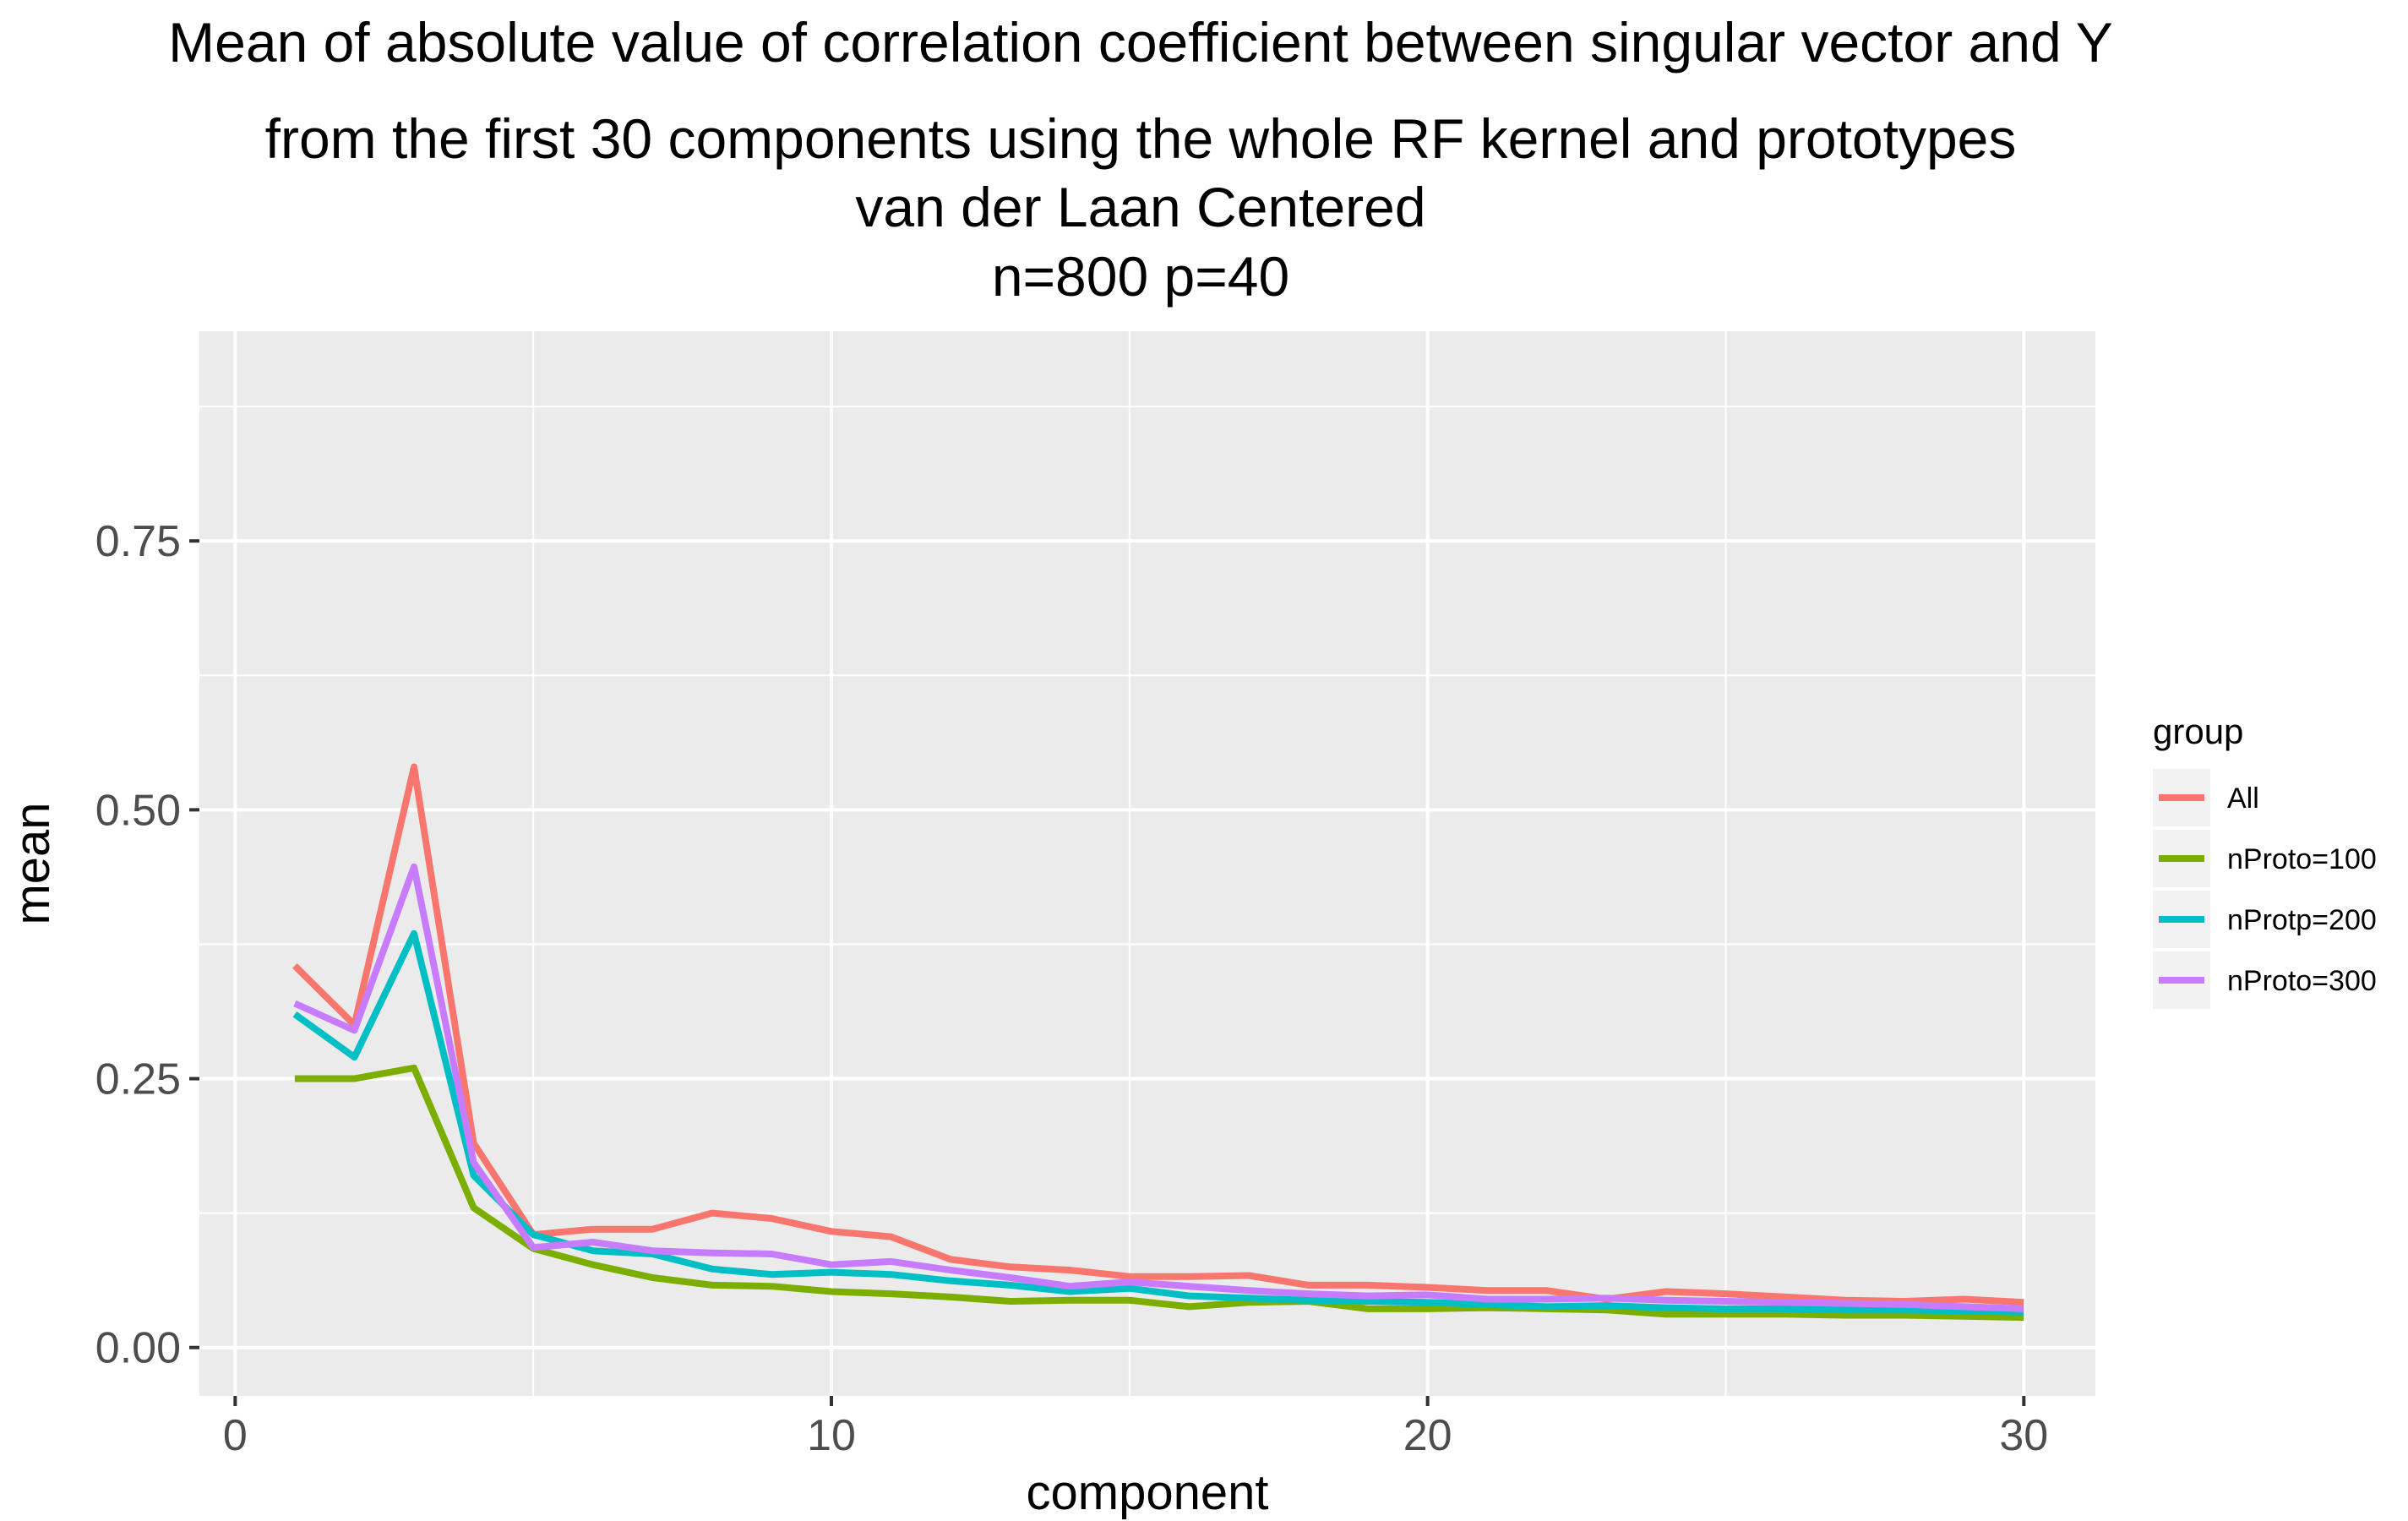 The image size is (2408, 1521). What do you see at coordinates (1427, 1435) in the screenshot?
I see `x-tick-label: 20` at bounding box center [1427, 1435].